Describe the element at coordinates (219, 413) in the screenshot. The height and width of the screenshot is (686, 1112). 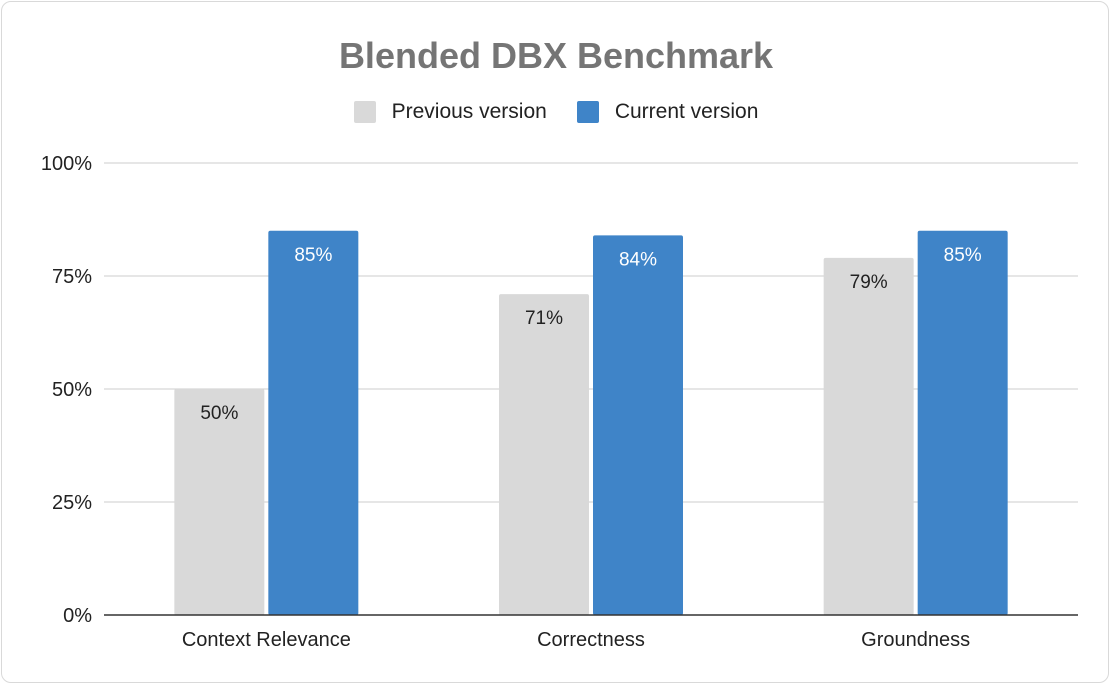
I see `data-label-previous-0: 50%` at that location.